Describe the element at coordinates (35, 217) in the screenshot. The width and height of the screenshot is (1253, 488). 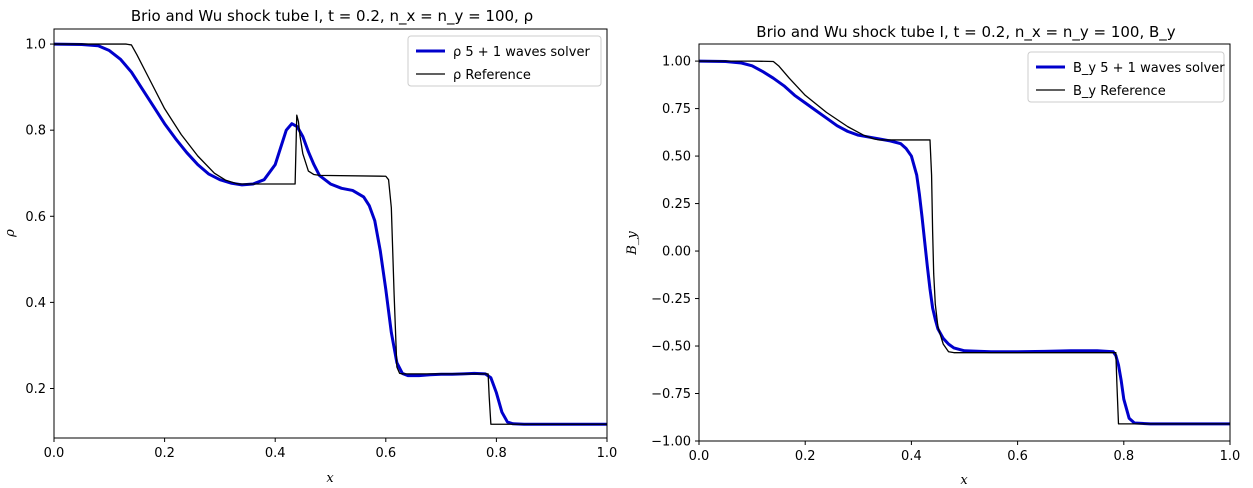
I see `y-tick-label: 0.6` at that location.